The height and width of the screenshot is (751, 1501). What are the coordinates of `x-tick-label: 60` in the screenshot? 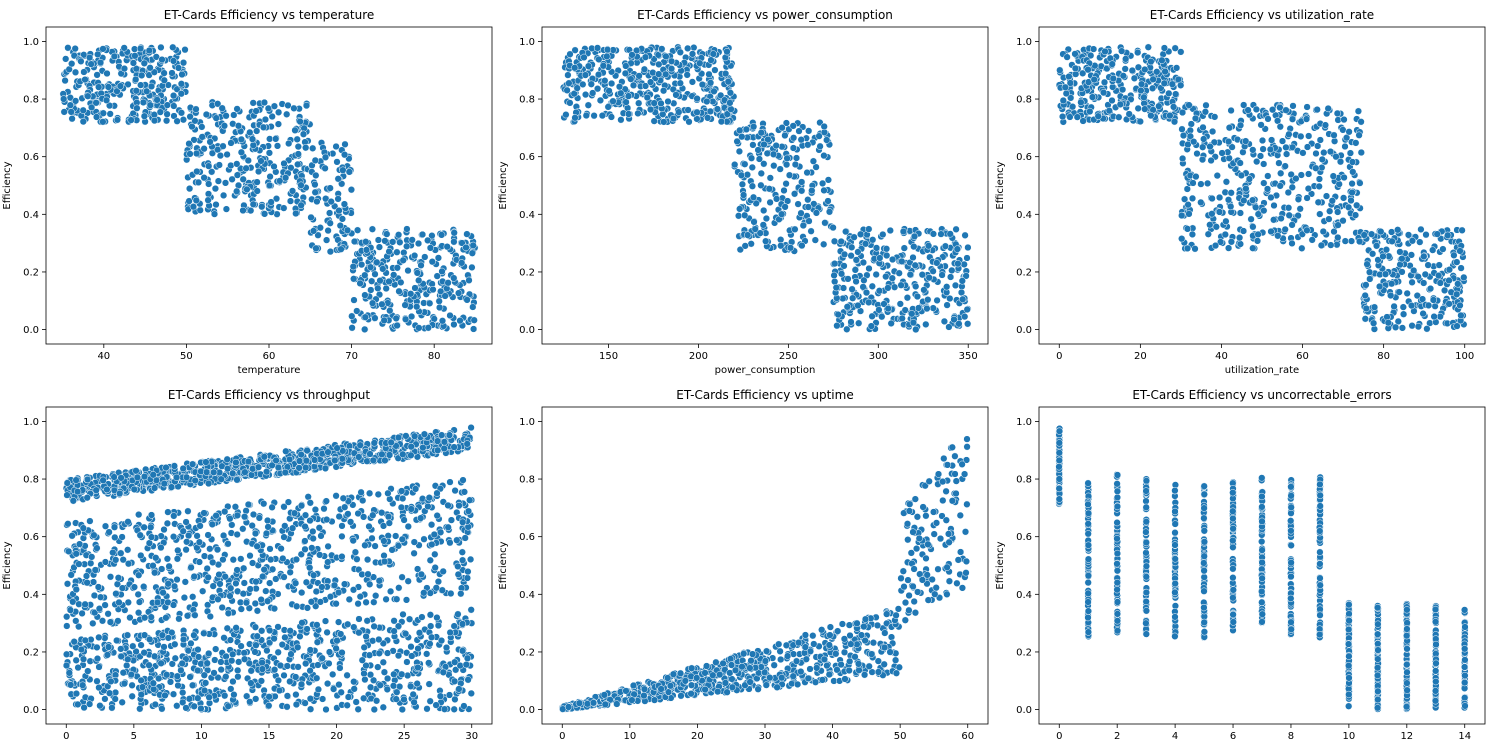 It's located at (1302, 356).